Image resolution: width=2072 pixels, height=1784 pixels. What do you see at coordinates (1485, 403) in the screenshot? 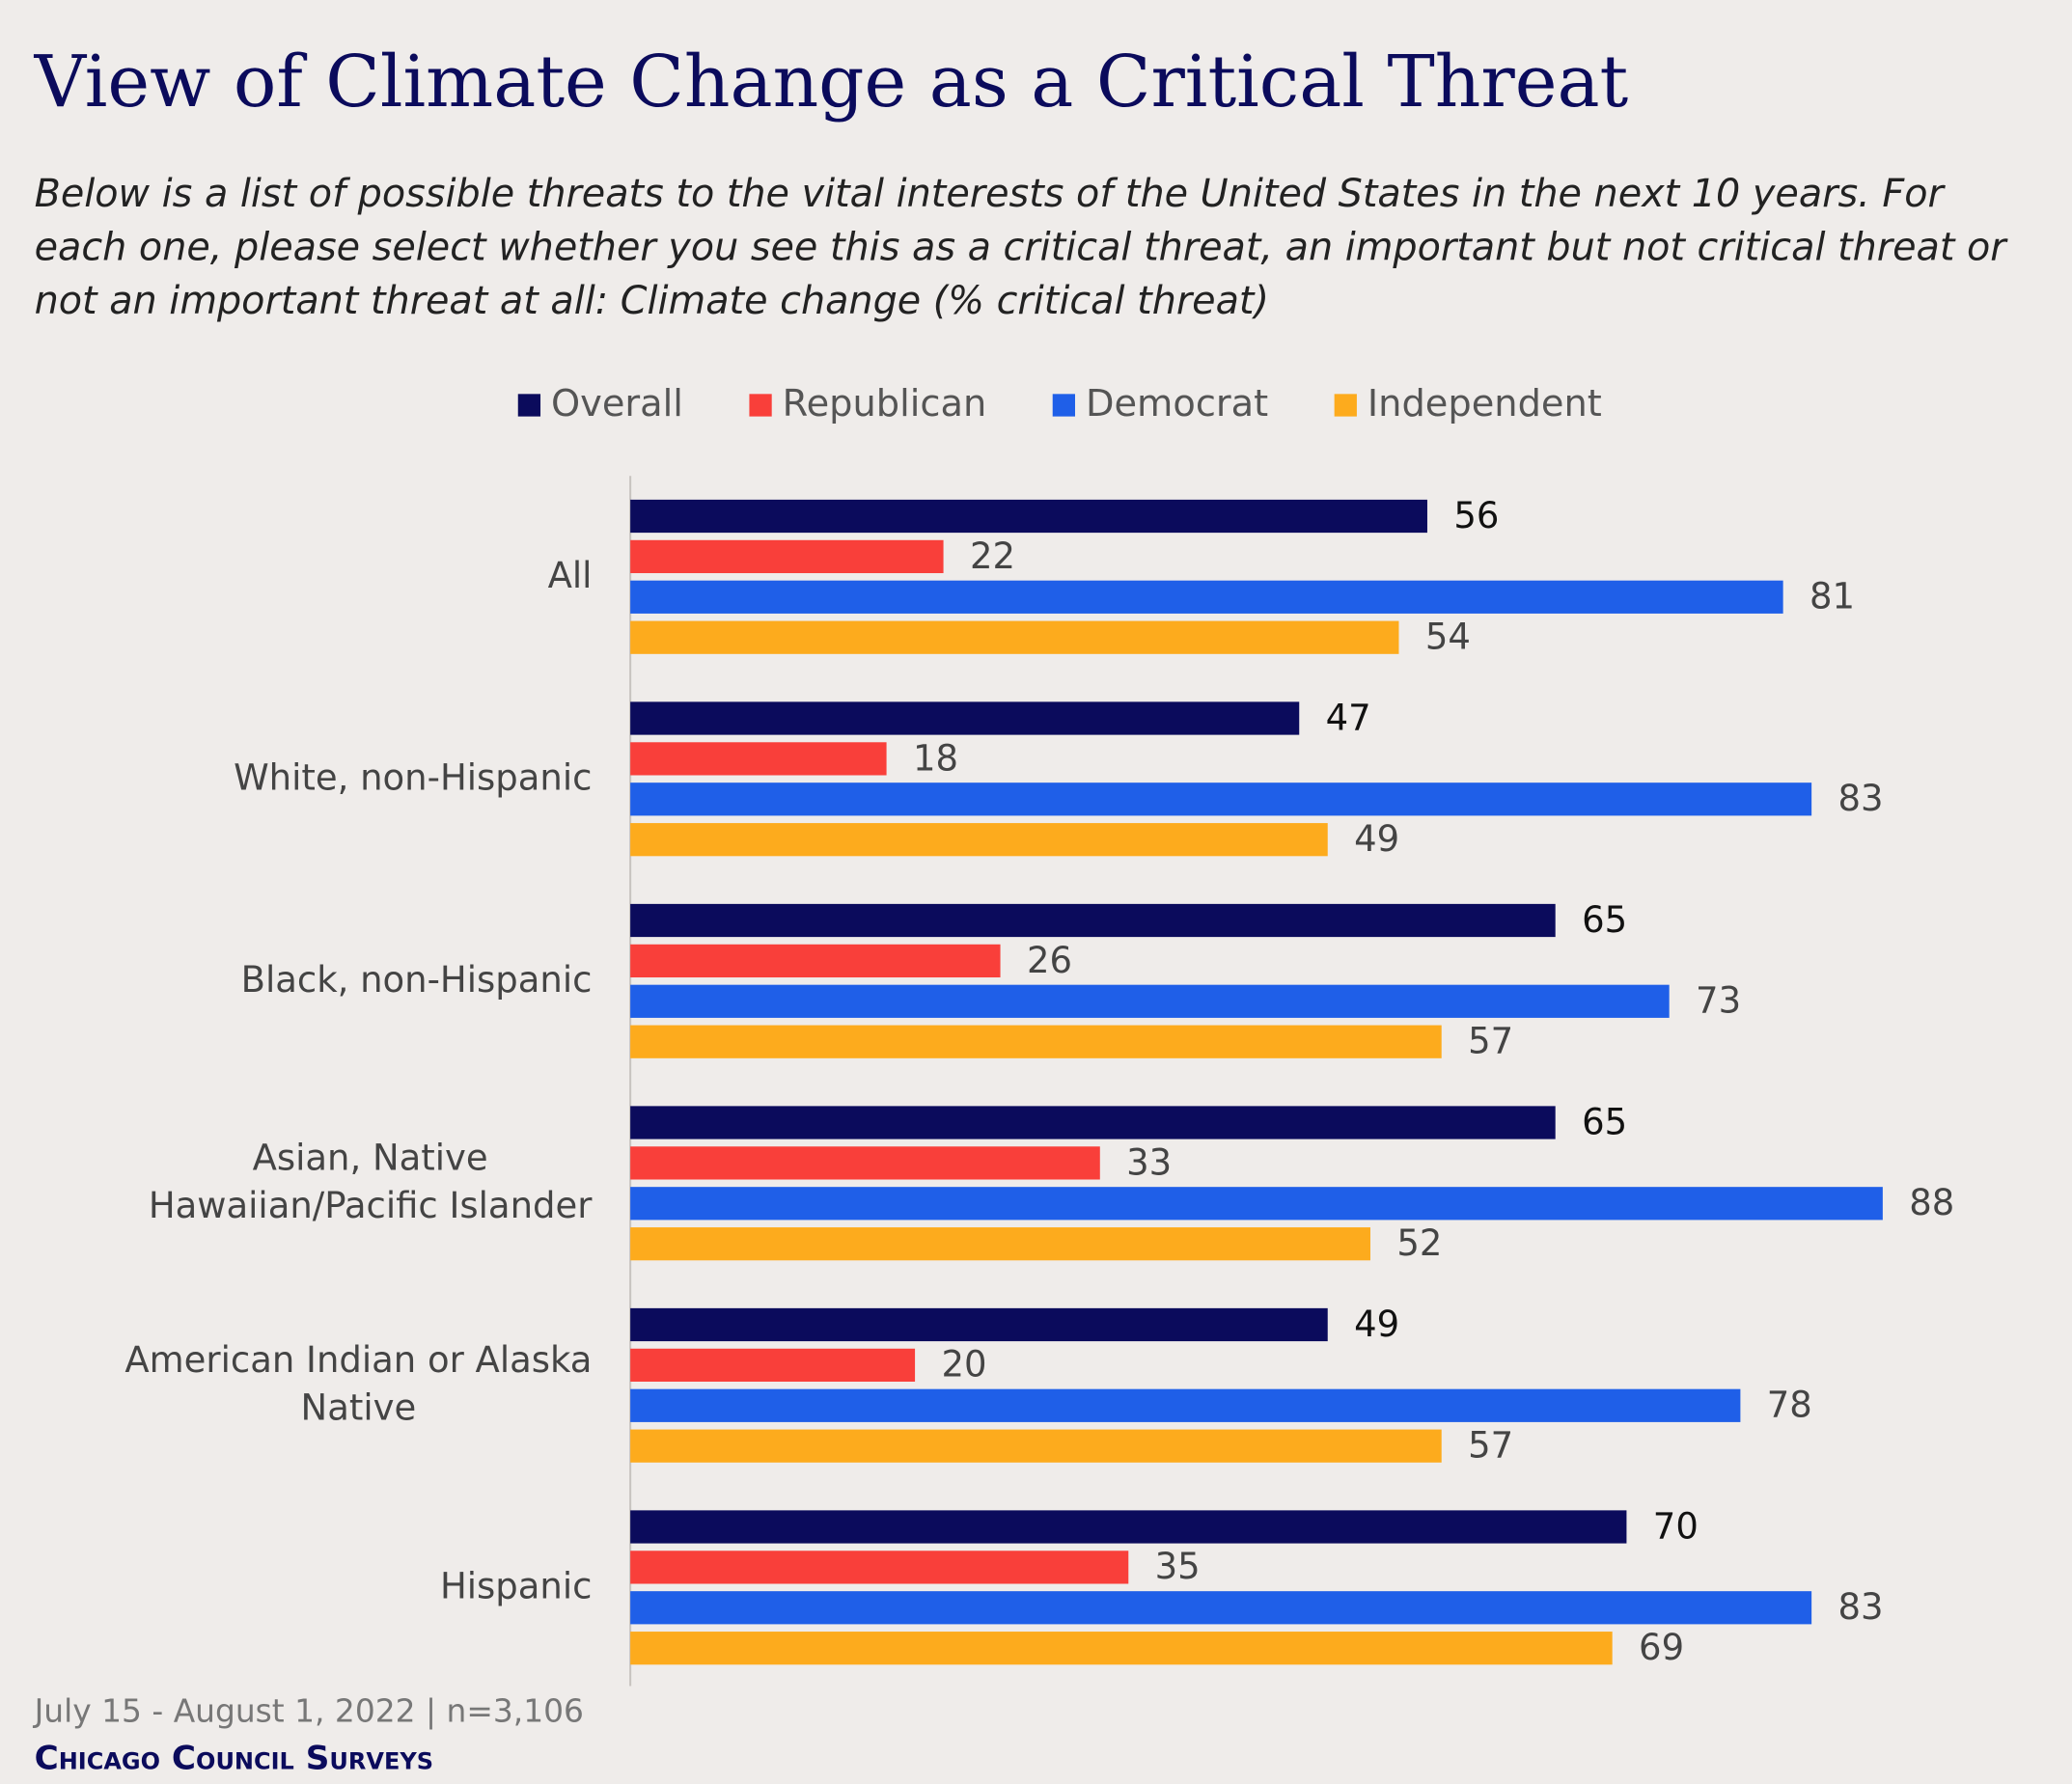
I see `legend-label: Independent` at bounding box center [1485, 403].